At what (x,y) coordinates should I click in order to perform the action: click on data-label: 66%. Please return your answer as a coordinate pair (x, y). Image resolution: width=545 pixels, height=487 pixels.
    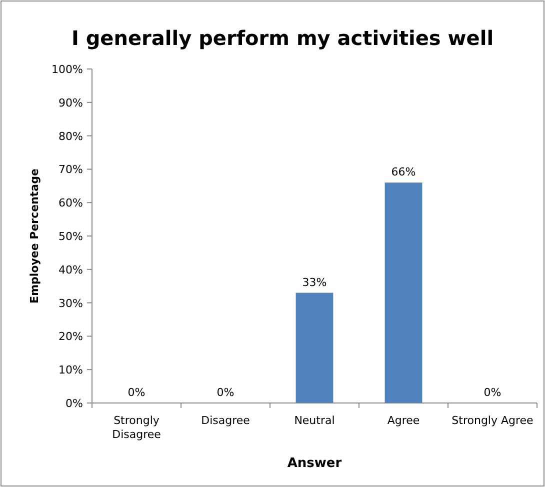
    Looking at the image, I should click on (403, 172).